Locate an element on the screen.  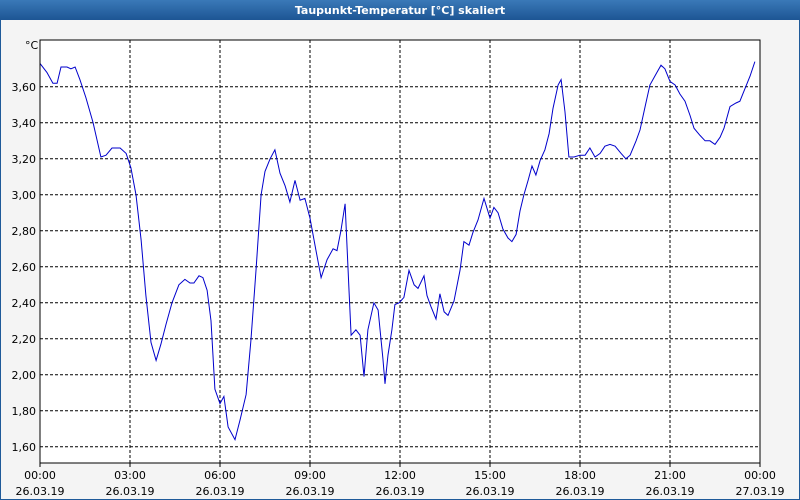
y-tick-label: 2,00 is located at coordinates (24, 375).